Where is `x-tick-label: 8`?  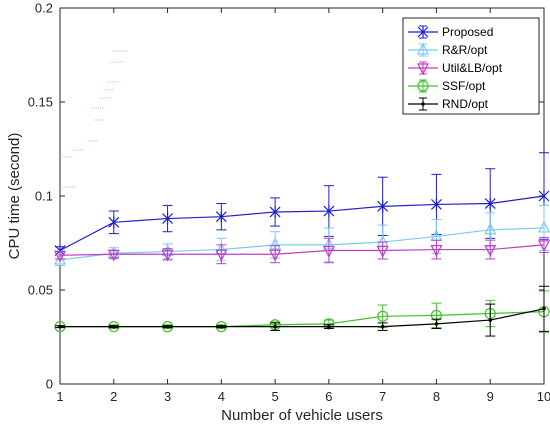
x-tick-label: 8 is located at coordinates (436, 396).